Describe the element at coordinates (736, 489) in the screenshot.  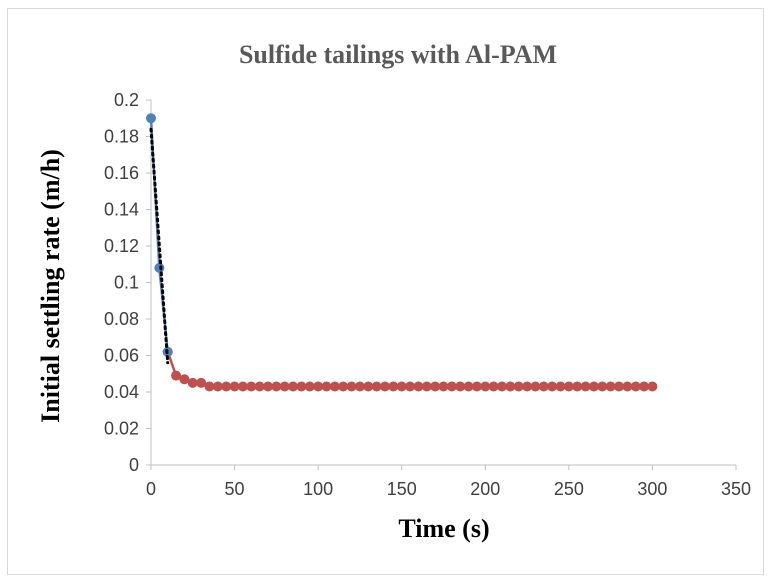
I see `x-tick-label: 350` at that location.